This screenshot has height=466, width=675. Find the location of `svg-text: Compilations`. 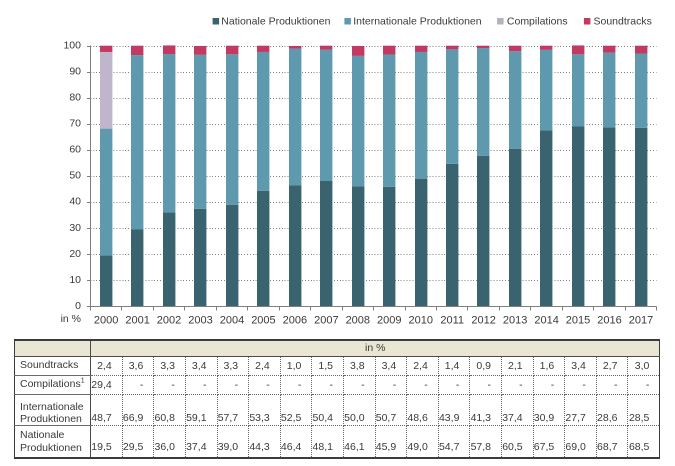

svg-text: Compilations is located at coordinates (537, 21).